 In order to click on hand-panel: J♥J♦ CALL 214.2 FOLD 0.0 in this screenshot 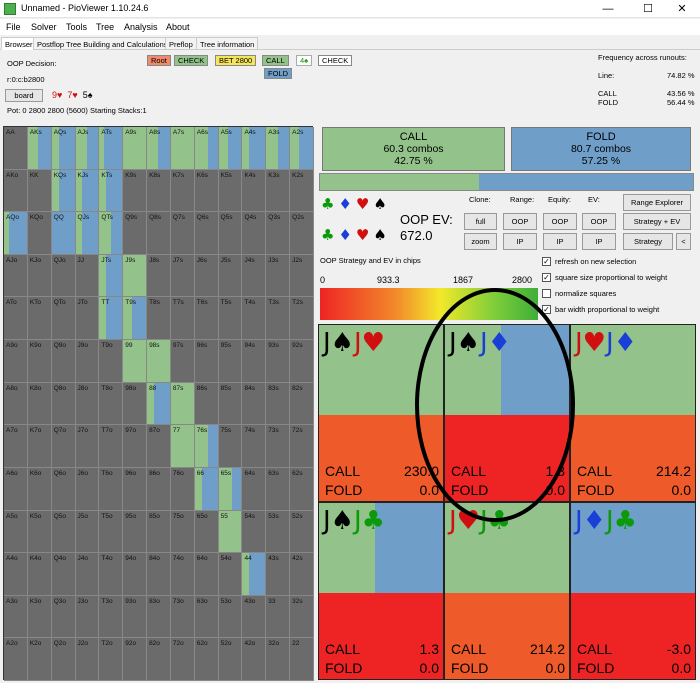, I will do `click(633, 413)`.